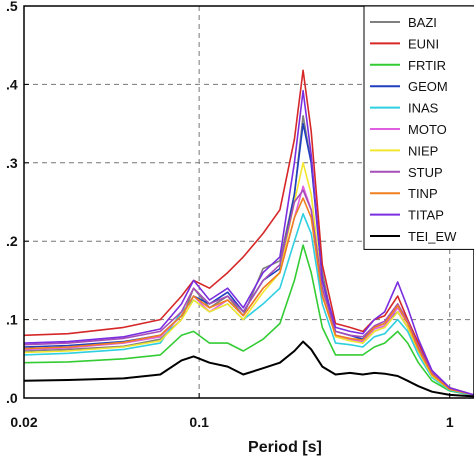  Describe the element at coordinates (23, 422) in the screenshot. I see `x-tick-label: 0.02` at that location.